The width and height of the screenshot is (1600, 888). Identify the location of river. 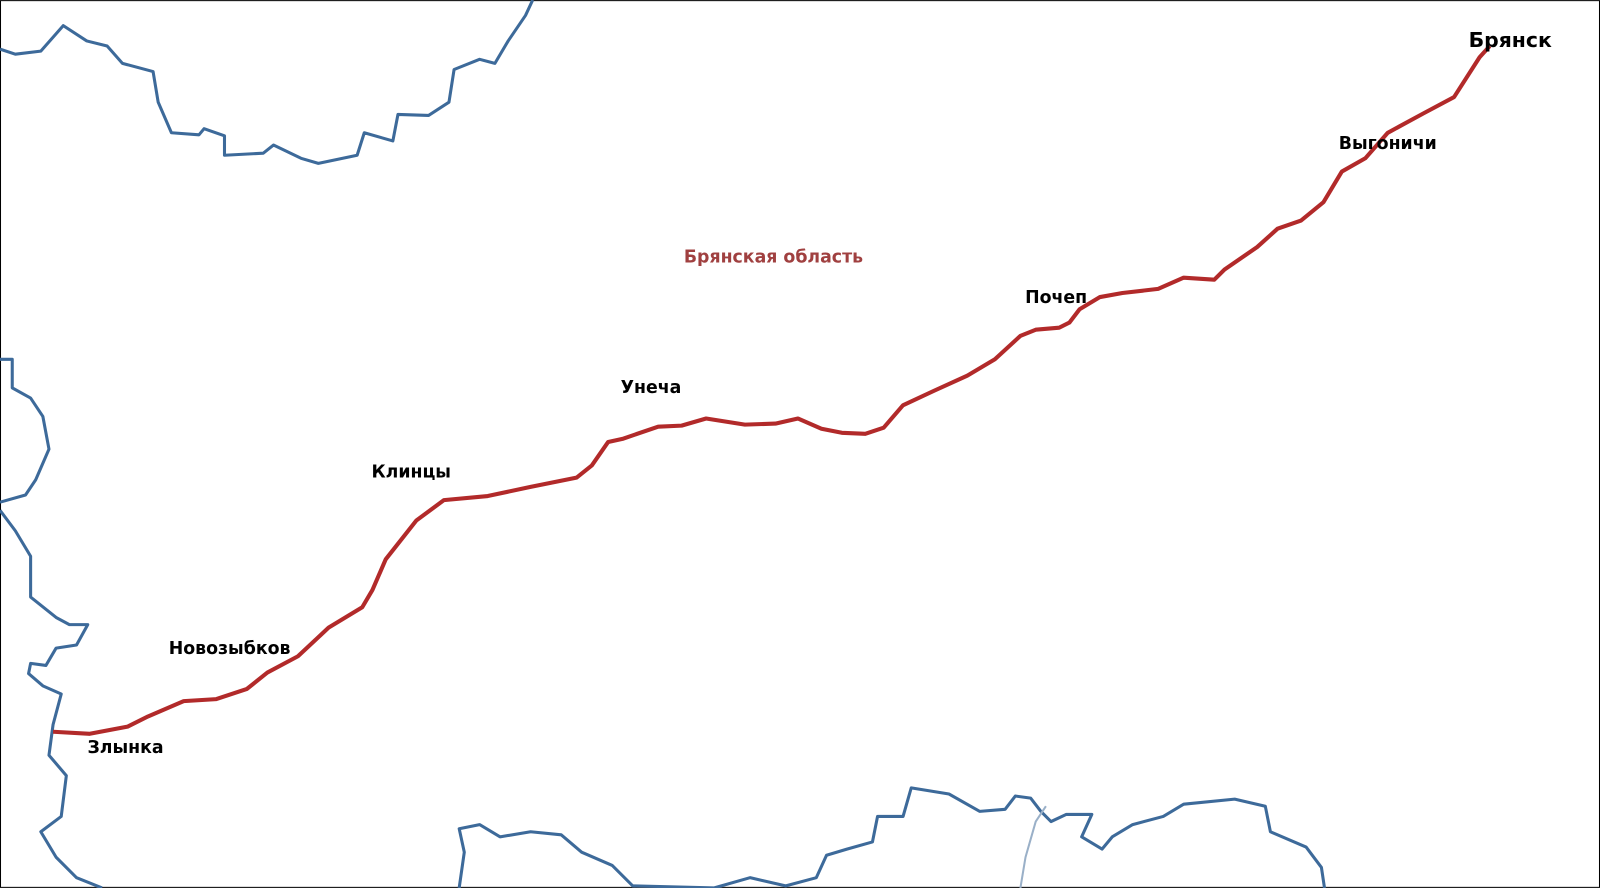
(1033, 846).